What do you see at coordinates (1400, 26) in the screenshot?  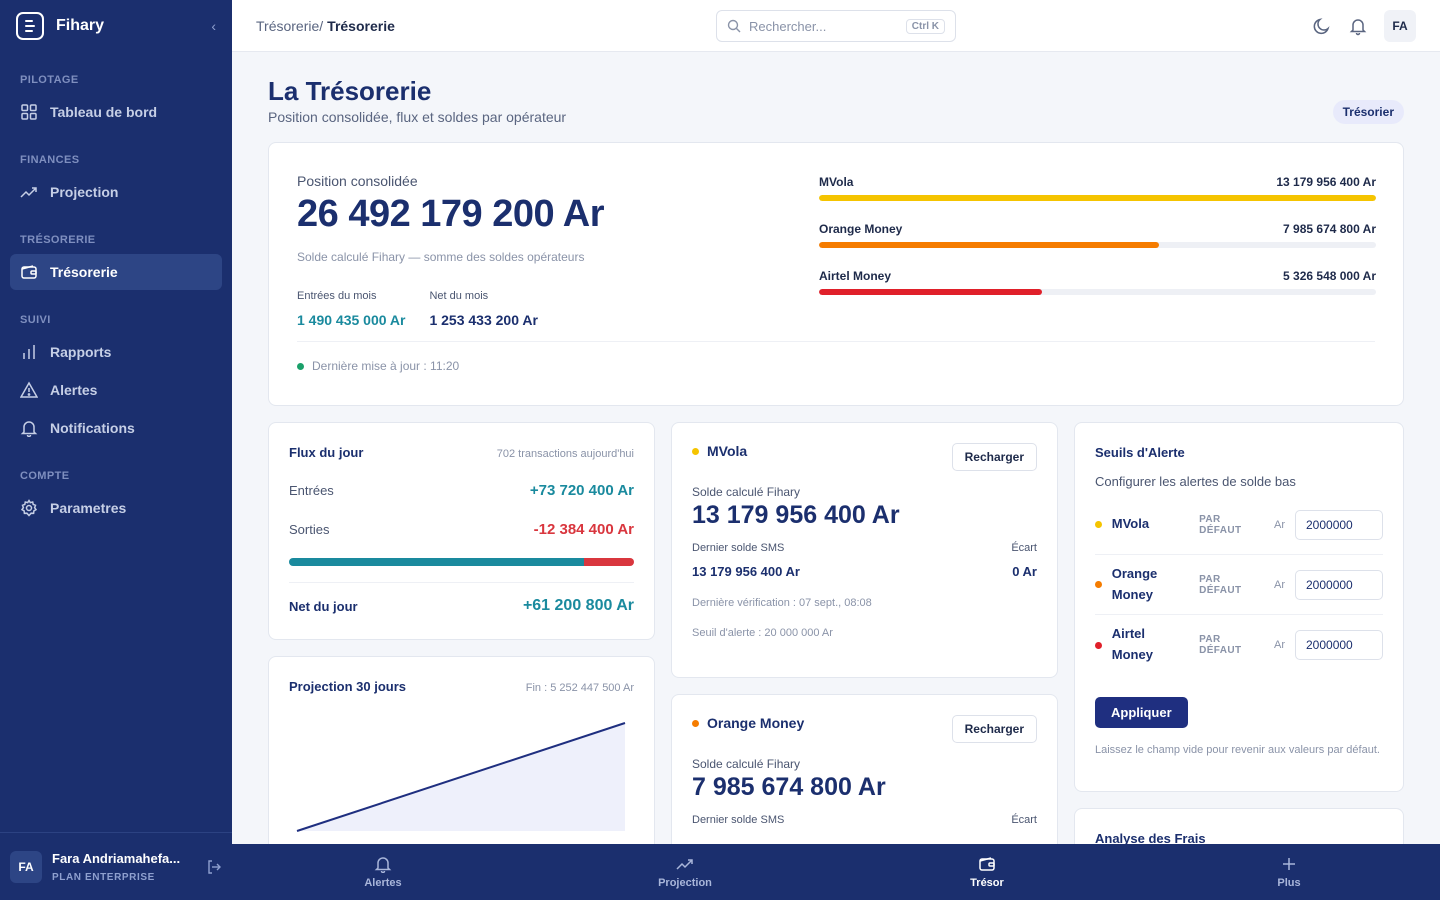 I see `avatar: FA` at bounding box center [1400, 26].